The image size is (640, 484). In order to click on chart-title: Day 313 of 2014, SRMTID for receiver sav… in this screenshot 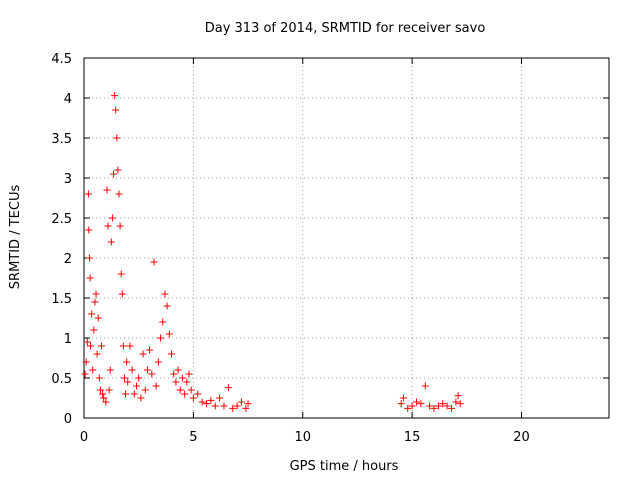, I will do `click(345, 28)`.